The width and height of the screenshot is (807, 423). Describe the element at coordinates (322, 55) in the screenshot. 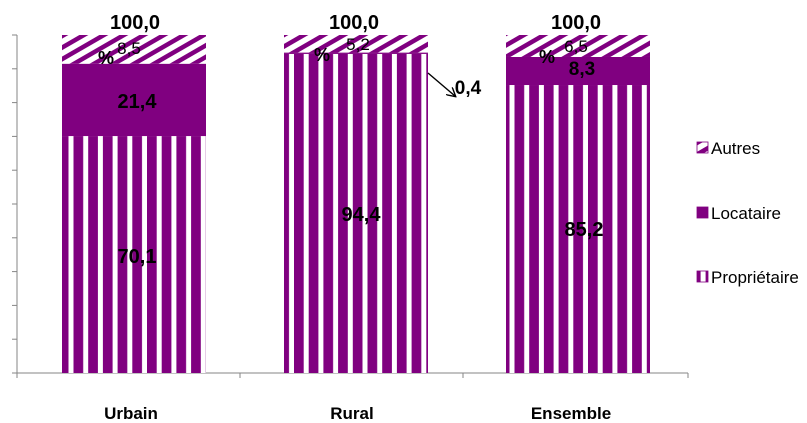

I see `percent-mark-rural: %` at that location.